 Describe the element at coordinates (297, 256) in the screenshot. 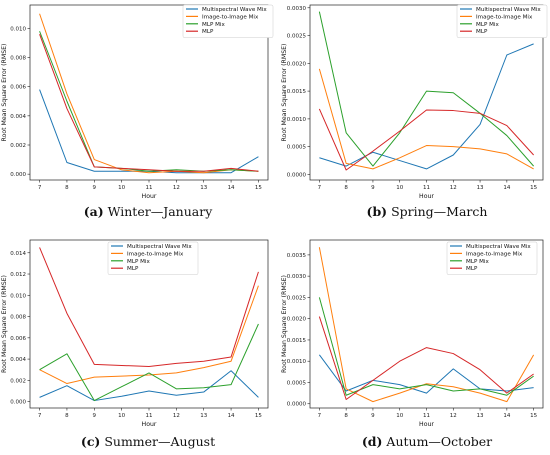

I see `y-tick-label: 0.0035` at that location.